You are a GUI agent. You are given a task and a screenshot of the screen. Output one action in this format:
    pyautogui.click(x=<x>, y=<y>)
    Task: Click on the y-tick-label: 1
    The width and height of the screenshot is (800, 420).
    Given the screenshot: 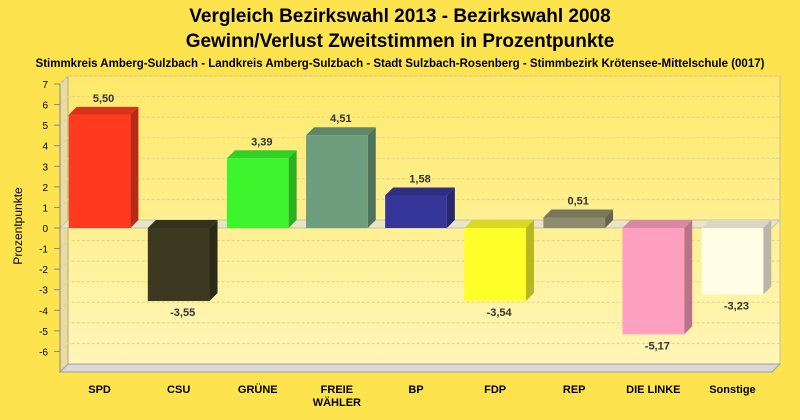 What is the action you would take?
    pyautogui.click(x=45, y=208)
    